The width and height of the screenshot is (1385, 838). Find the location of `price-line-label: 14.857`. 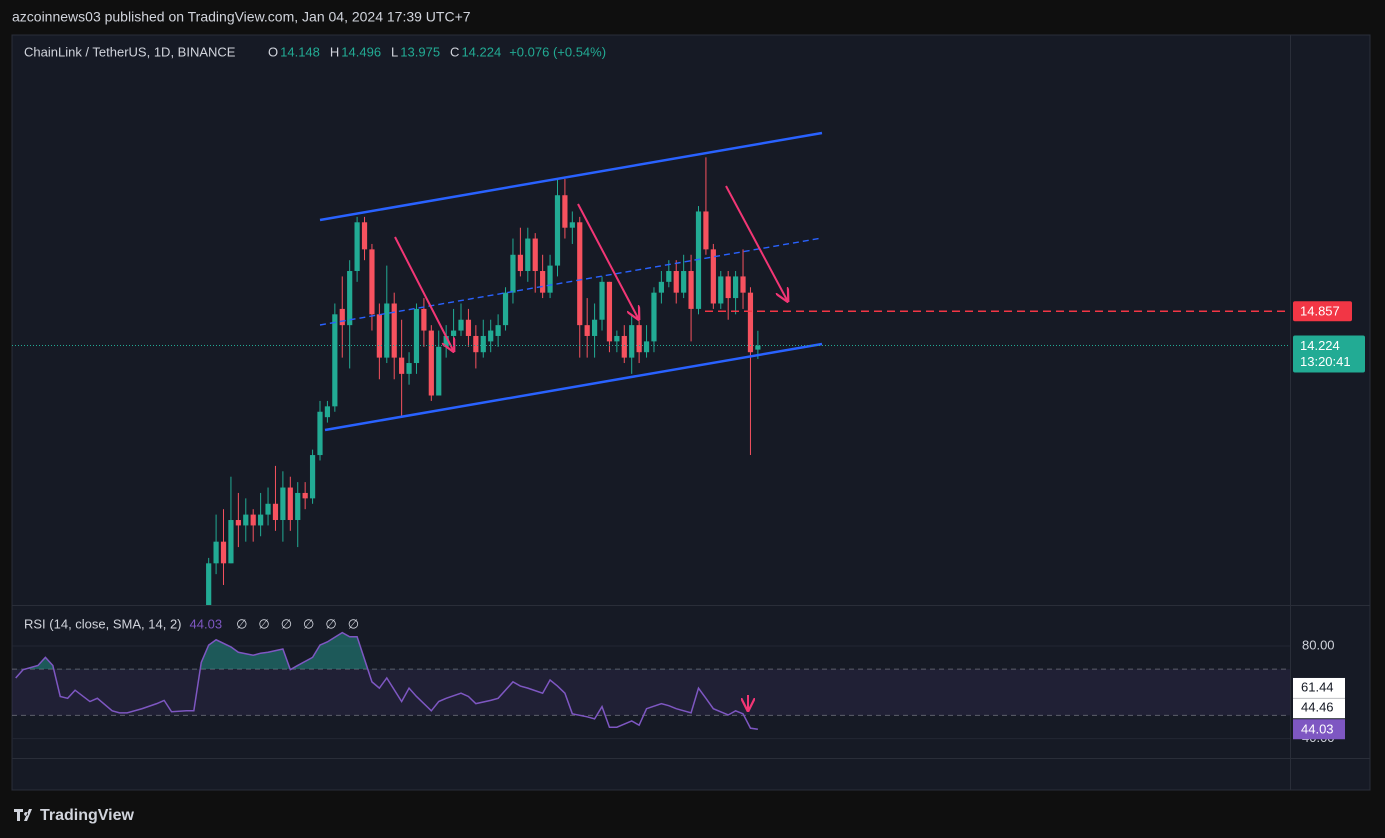

price-line-label: 14.857 is located at coordinates (1320, 311).